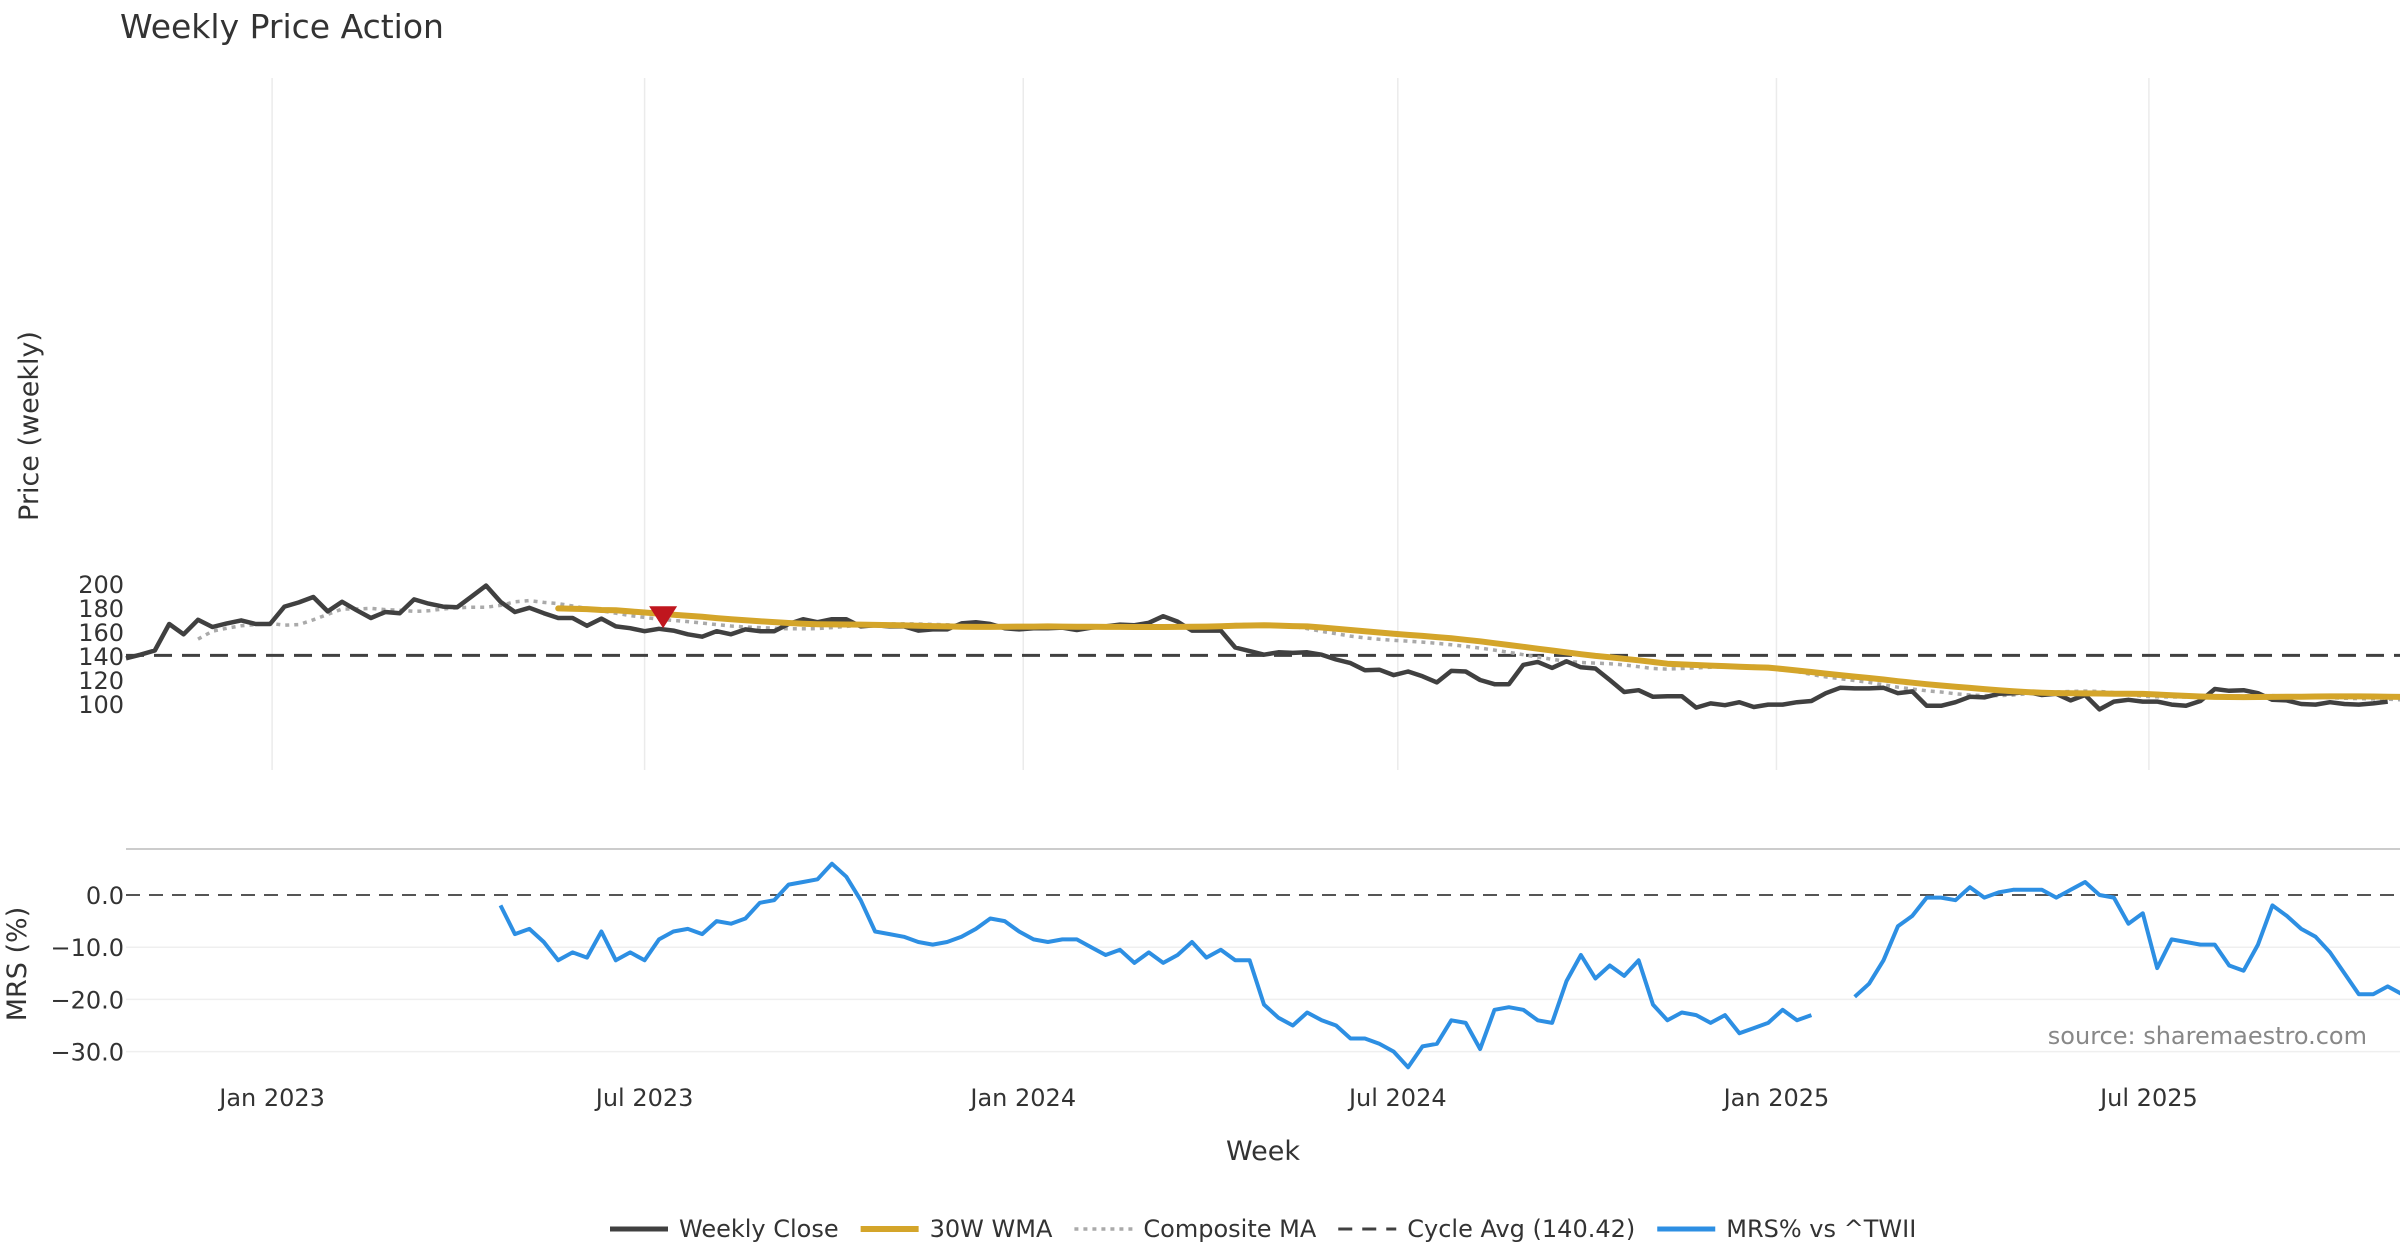  What do you see at coordinates (29, 426) in the screenshot?
I see `price-y-axis-title: Price (weekly)` at bounding box center [29, 426].